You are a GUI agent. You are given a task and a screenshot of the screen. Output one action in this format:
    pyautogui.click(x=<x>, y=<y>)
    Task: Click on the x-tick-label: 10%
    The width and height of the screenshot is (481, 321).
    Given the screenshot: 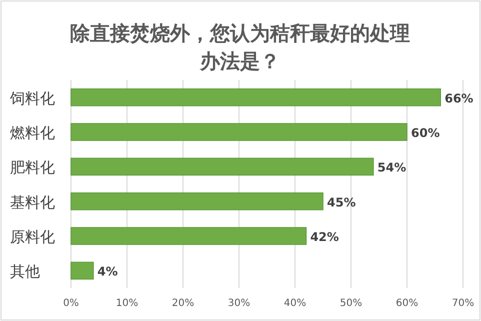 What is the action you would take?
    pyautogui.click(x=127, y=303)
    